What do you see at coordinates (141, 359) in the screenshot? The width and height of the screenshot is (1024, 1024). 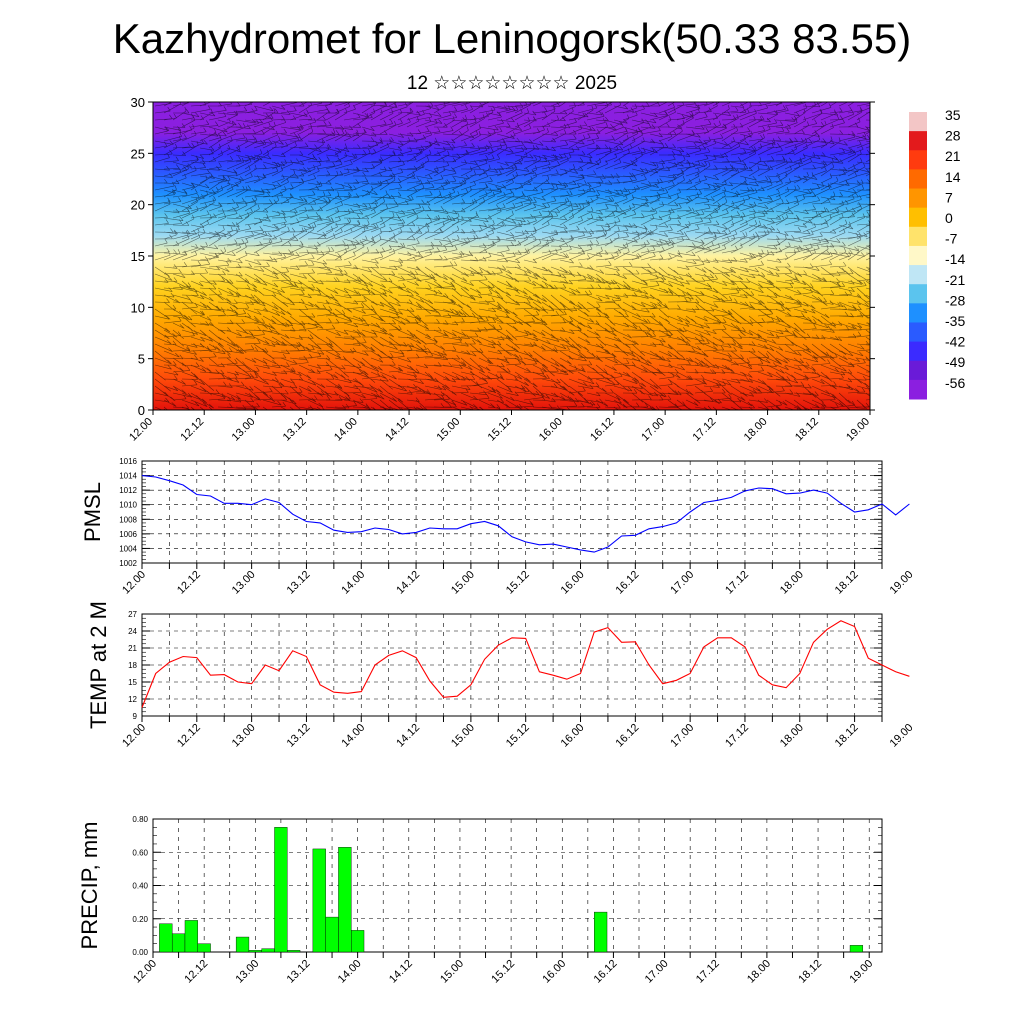 I see `heatmap-ytick-label: 5` at bounding box center [141, 359].